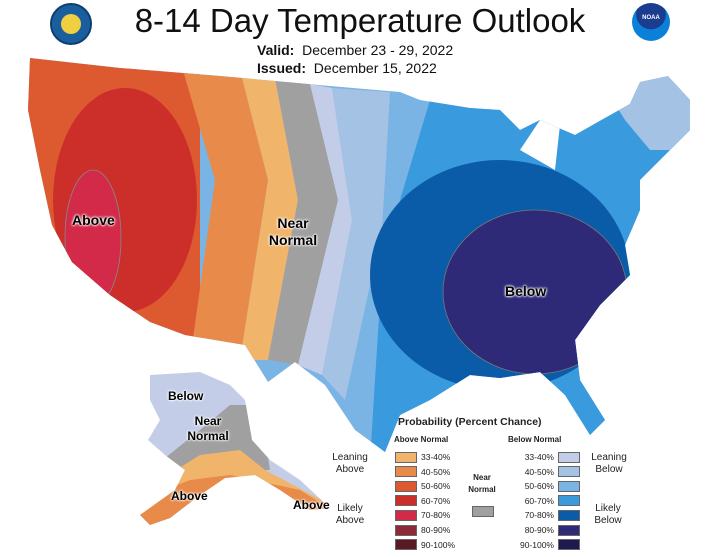 Image resolution: width=720 pixels, height=557 pixels. I want to click on legend-title: Probability (Percent Chance), so click(470, 422).